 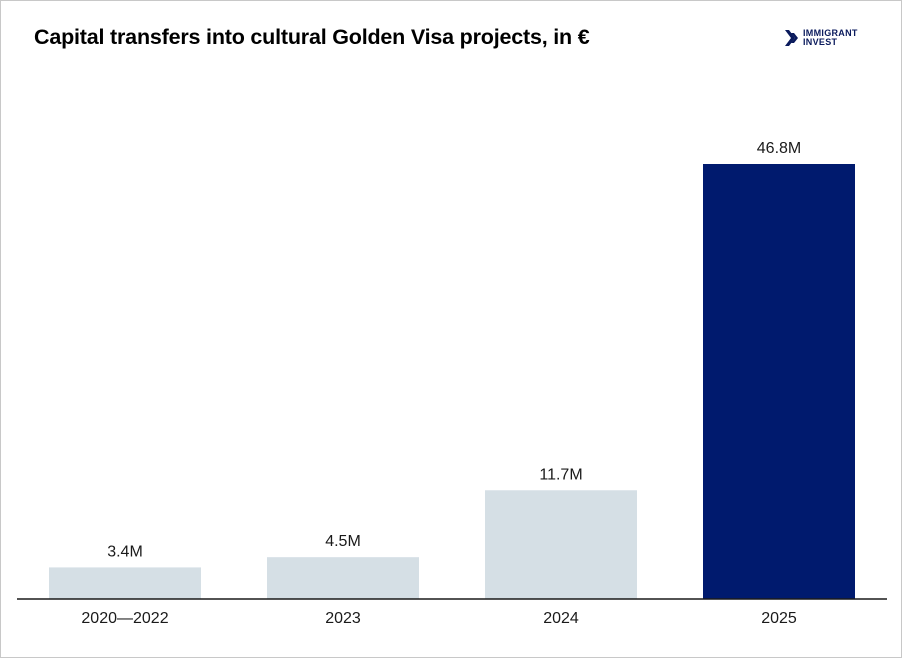 What do you see at coordinates (124, 618) in the screenshot?
I see `x-tick-label-1: 2020—2022` at bounding box center [124, 618].